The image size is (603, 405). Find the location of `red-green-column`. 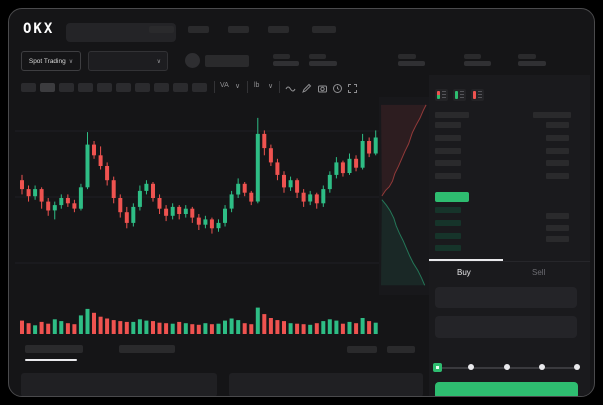

red-green-column is located at coordinates (438, 95).